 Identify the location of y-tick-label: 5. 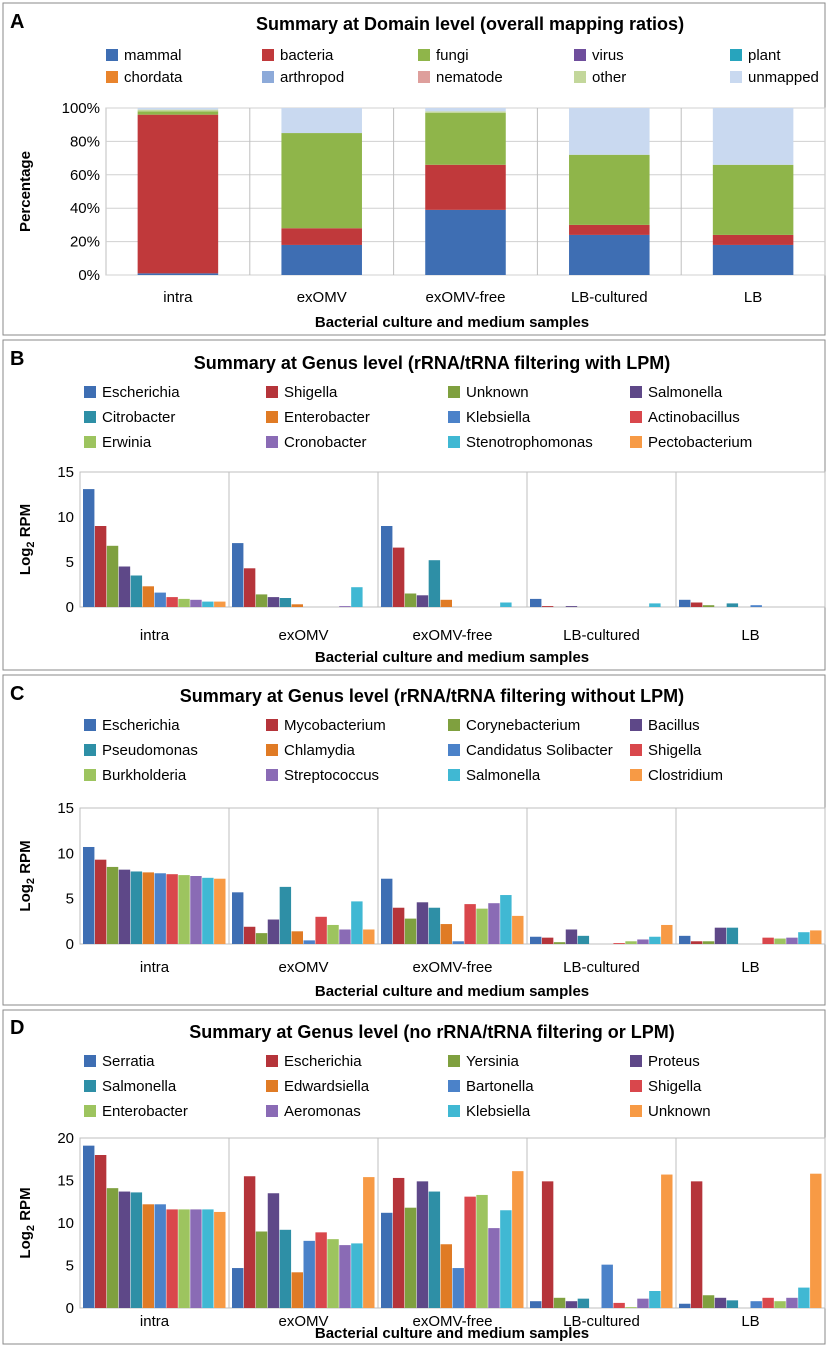
(70, 1266).